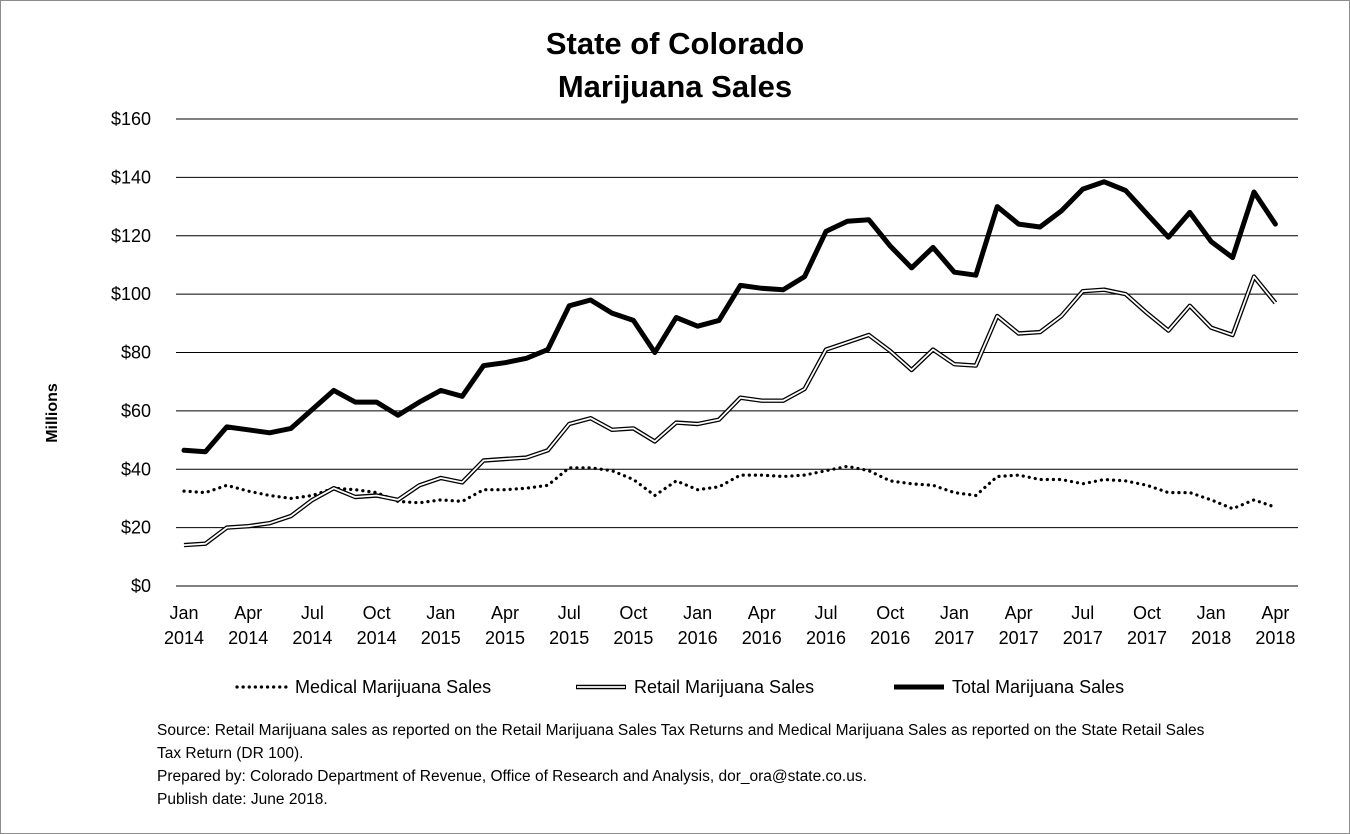  Describe the element at coordinates (230, 753) in the screenshot. I see `source-note-line-2: Tax Return (DR 100).` at that location.